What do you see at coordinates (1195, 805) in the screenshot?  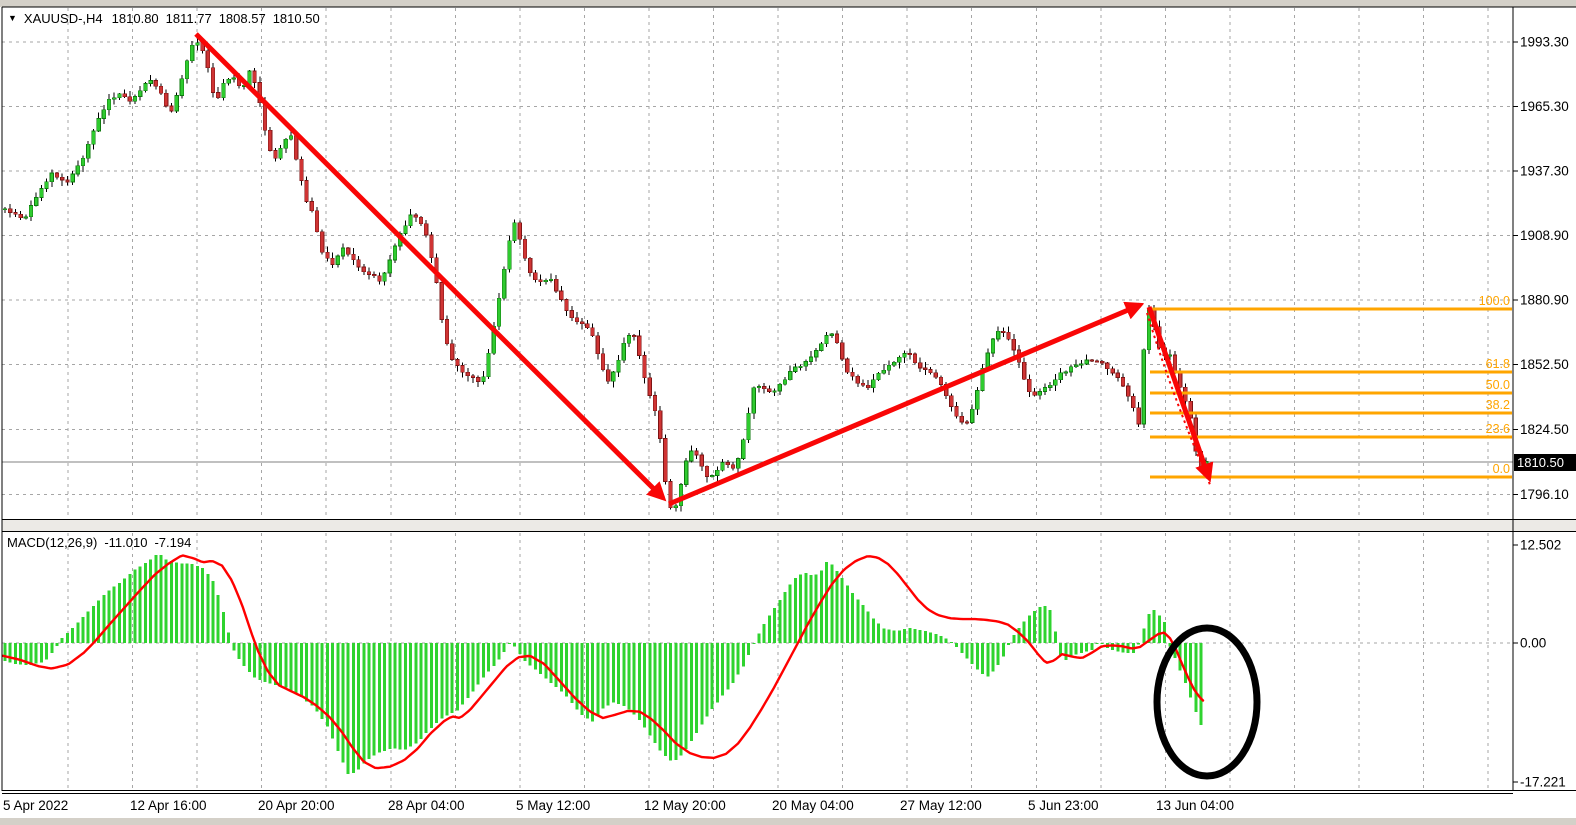 I see `time-axis-label: 13 Jun 04:00` at bounding box center [1195, 805].